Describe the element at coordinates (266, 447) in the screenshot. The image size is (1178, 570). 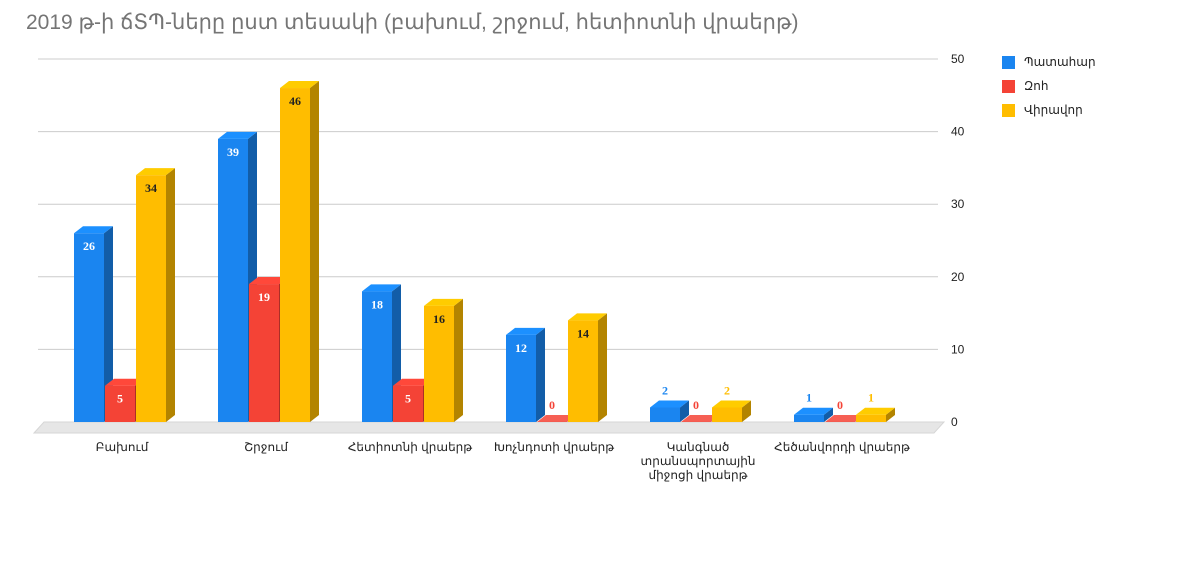
I see `x-tick-label: Շրջում` at that location.